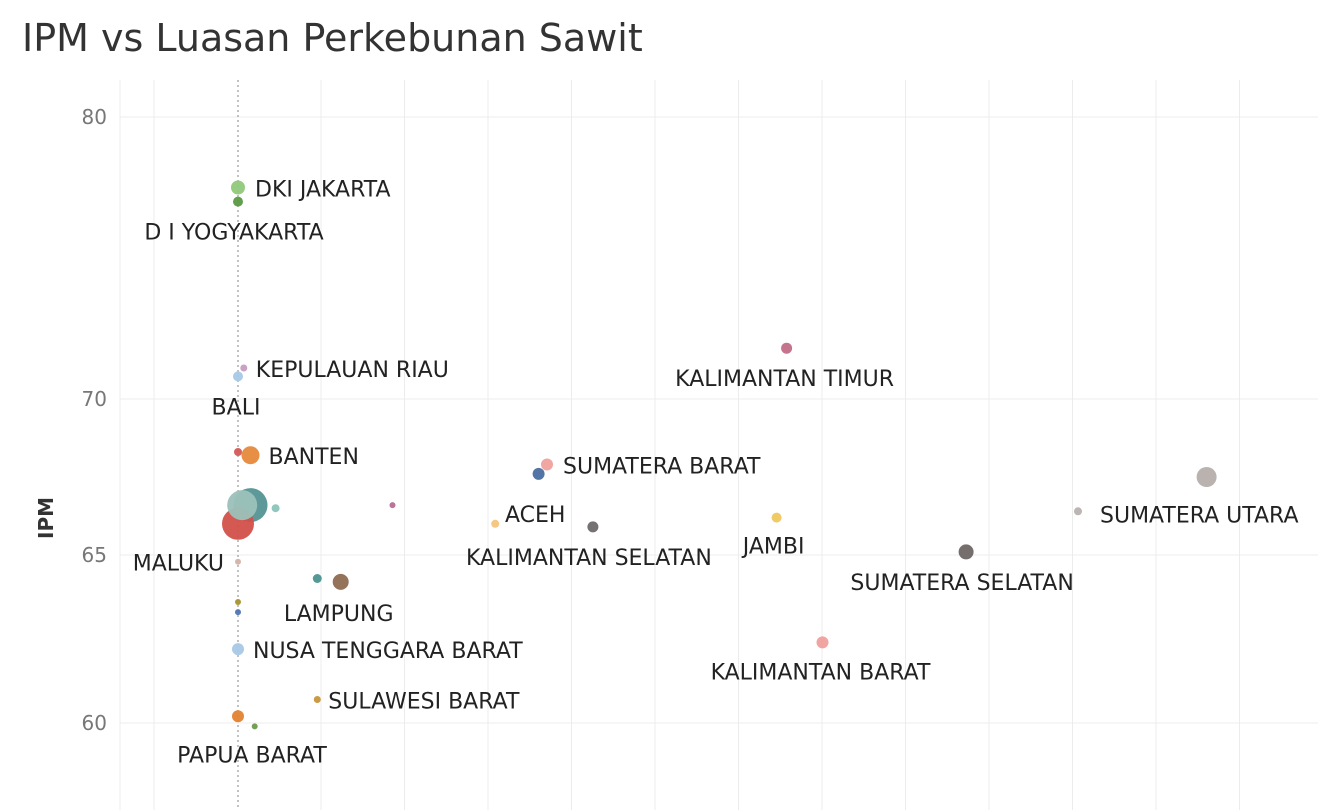 This screenshot has height=810, width=1318. Describe the element at coordinates (94, 399) in the screenshot. I see `y-tick-label: 70` at that location.